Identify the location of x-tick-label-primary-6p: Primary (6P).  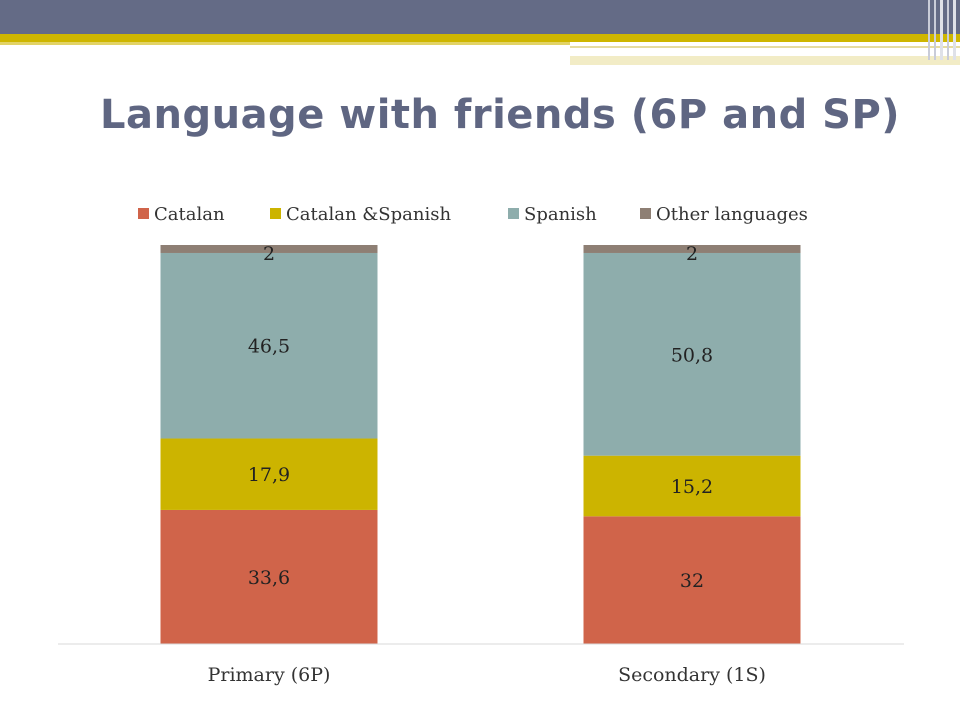
(269, 675).